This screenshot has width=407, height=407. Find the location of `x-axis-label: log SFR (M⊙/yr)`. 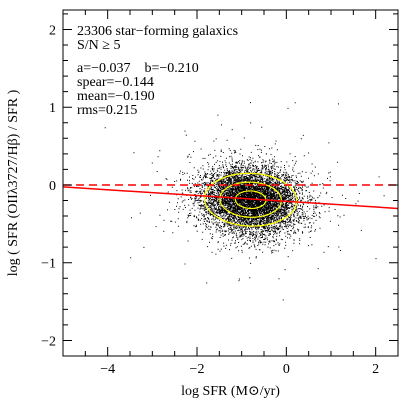

x-axis-label: log SFR (M⊙/yr) is located at coordinates (230, 391).